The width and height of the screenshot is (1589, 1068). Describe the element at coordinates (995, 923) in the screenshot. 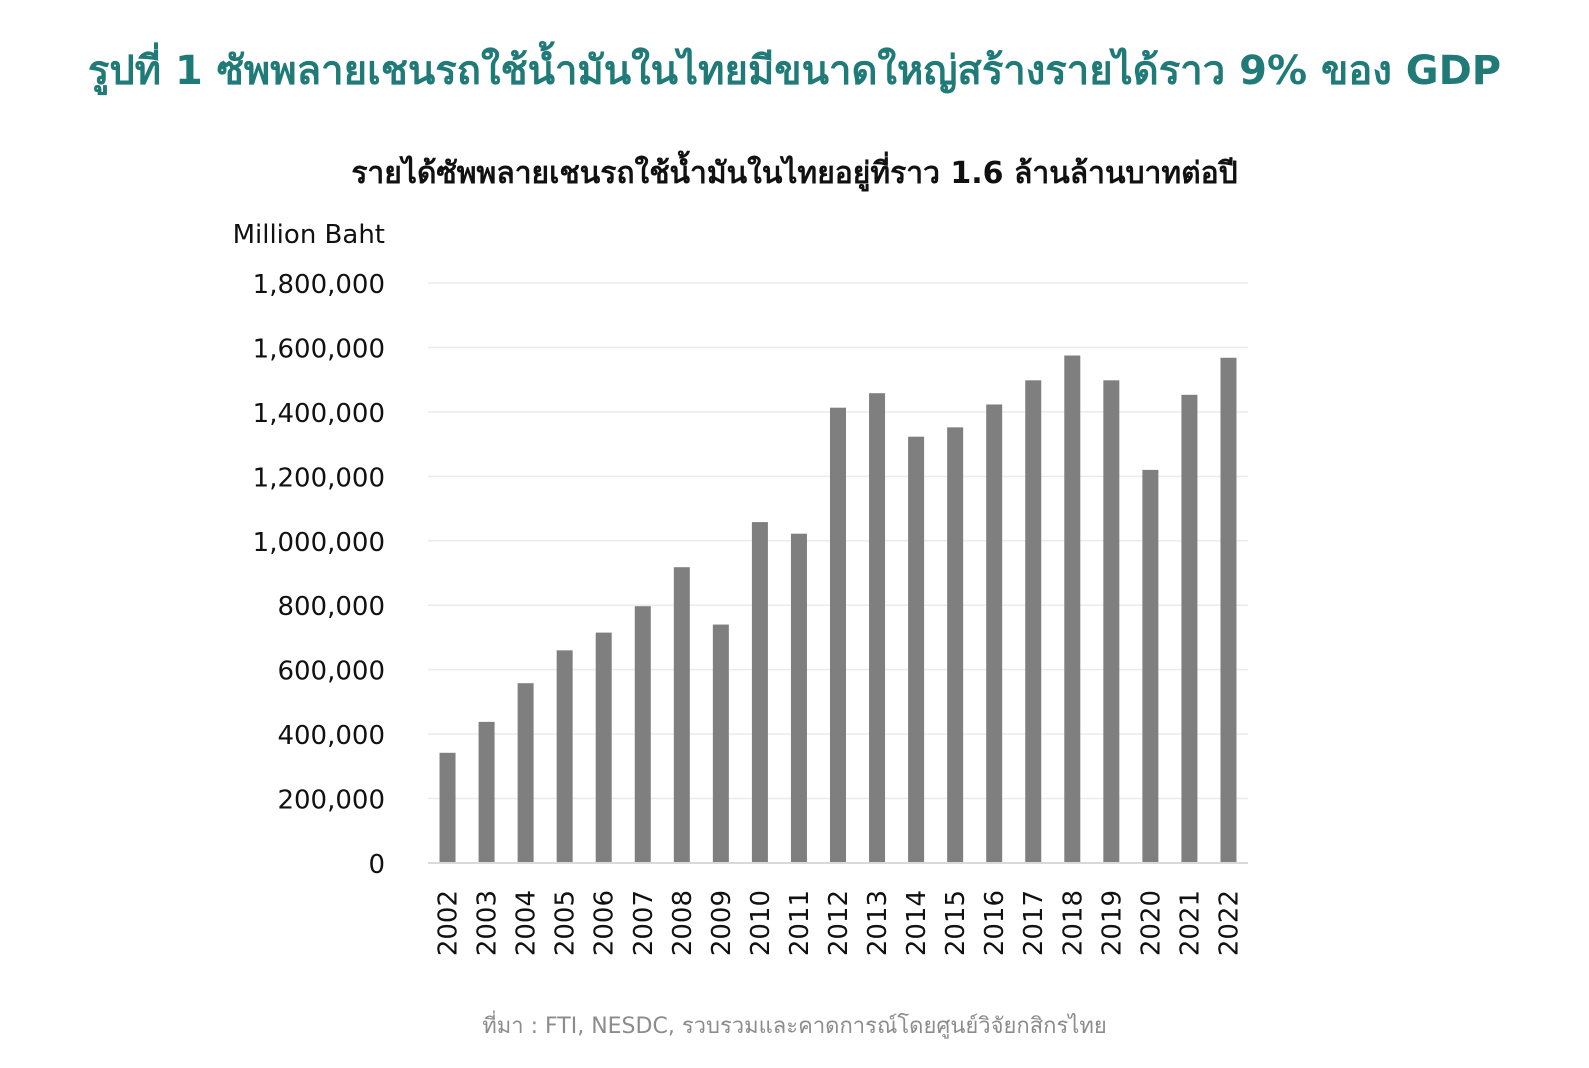

I see `x-tick-label: 2016` at that location.